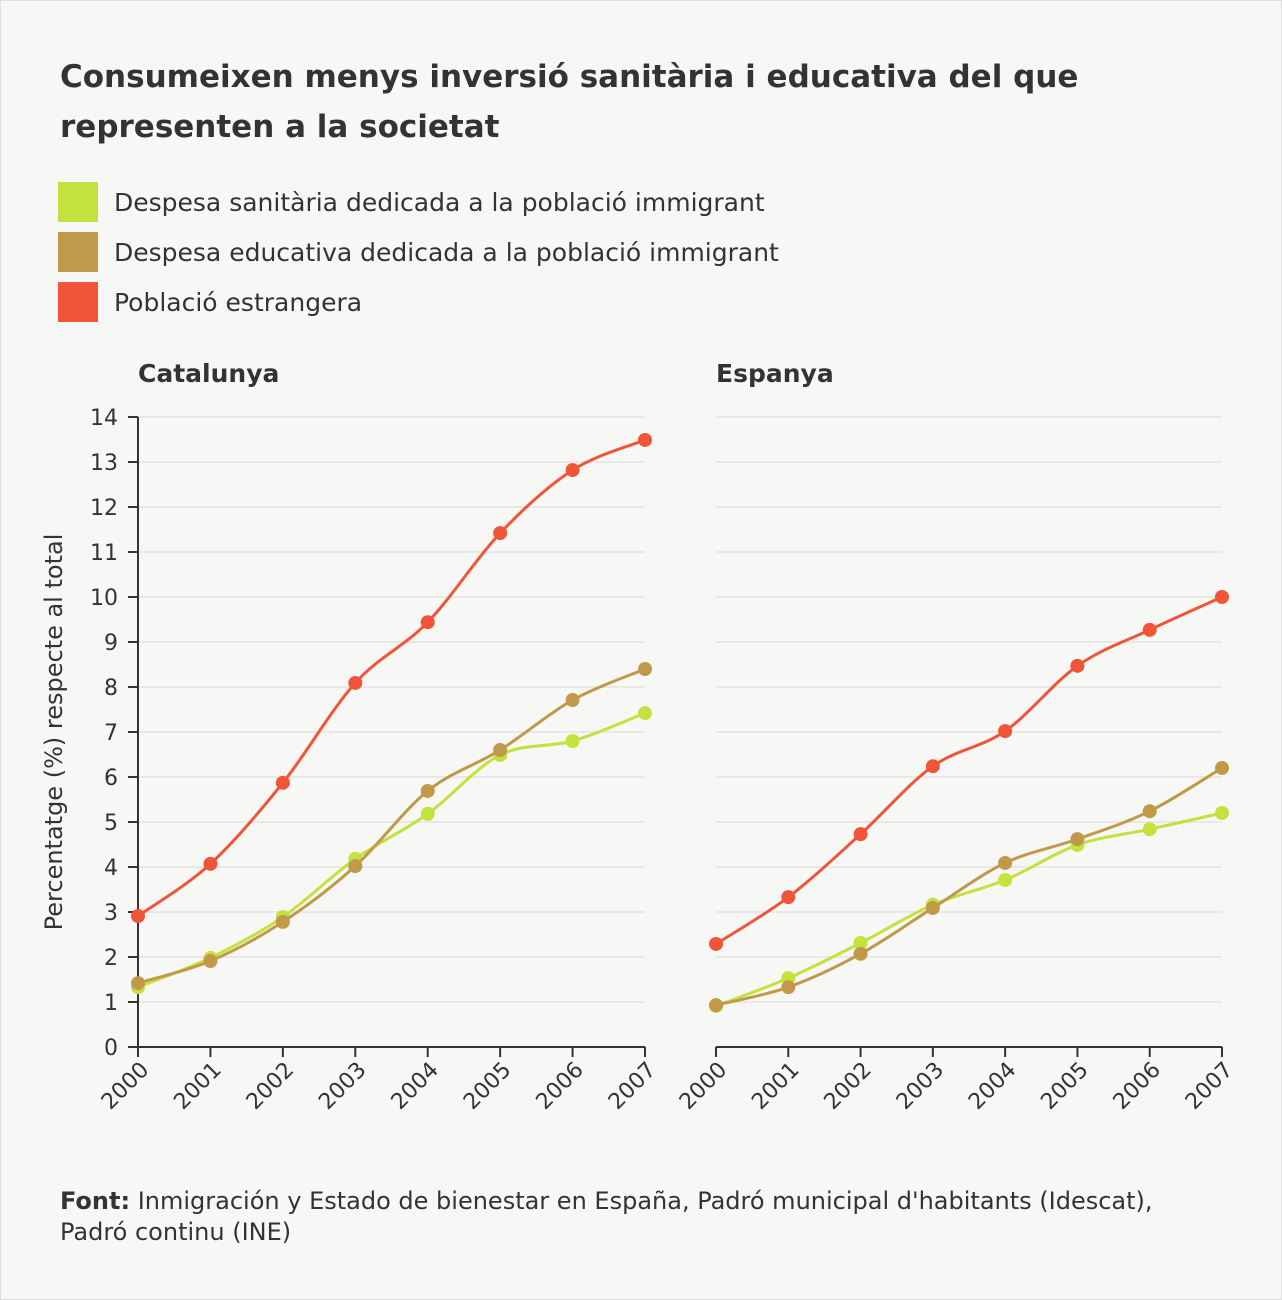 This screenshot has height=1300, width=1282. What do you see at coordinates (54, 732) in the screenshot?
I see `y-axis-label: Percentatge (%) respecte al total` at bounding box center [54, 732].